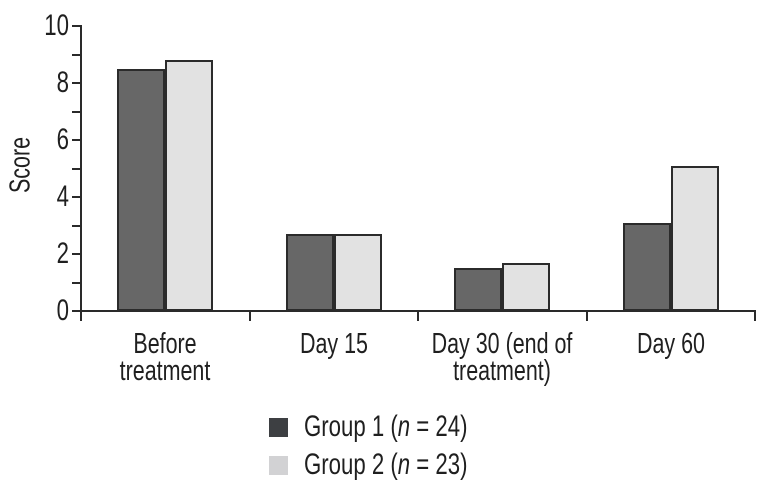 The width and height of the screenshot is (768, 488). What do you see at coordinates (404, 426) in the screenshot?
I see `legend-label-group1-variable: n` at bounding box center [404, 426].